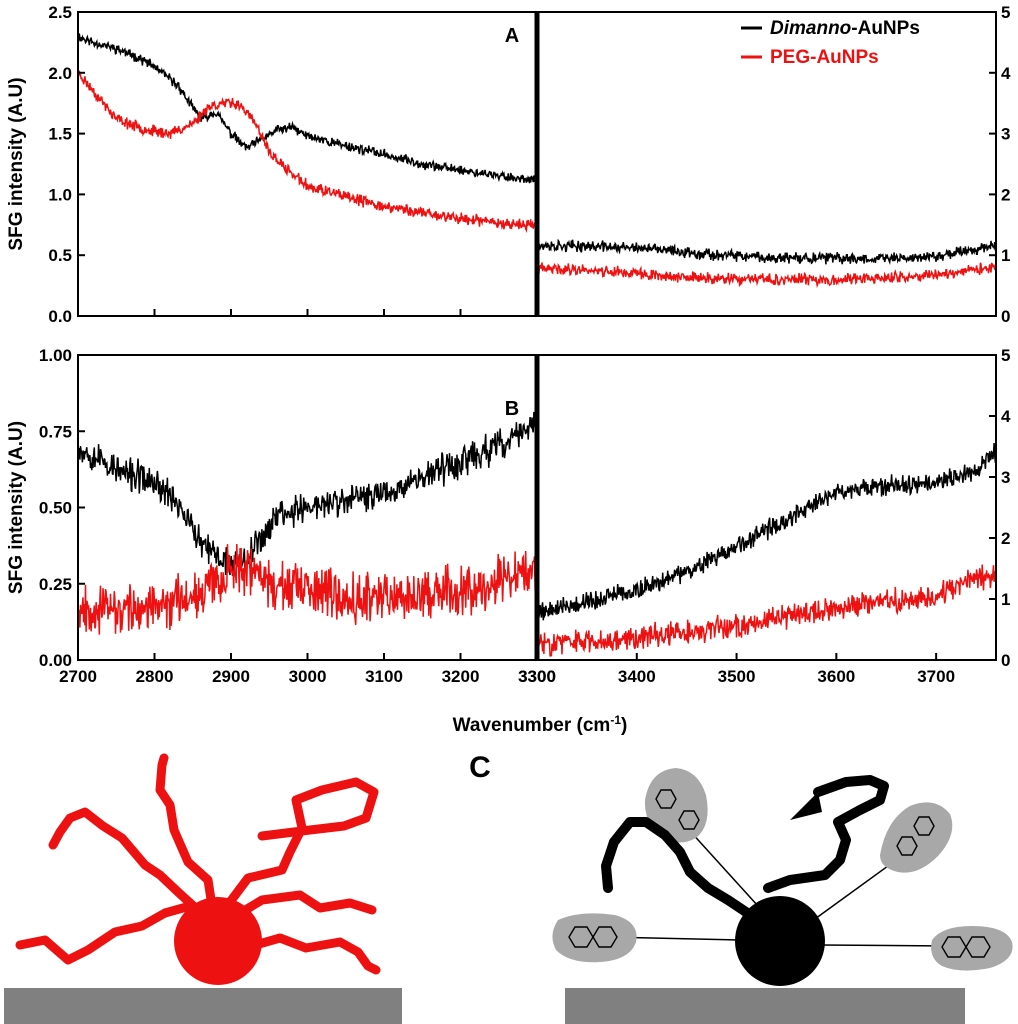 The image size is (1018, 1024). Describe the element at coordinates (461, 676) in the screenshot. I see `x-tick-label: 3200` at that location.